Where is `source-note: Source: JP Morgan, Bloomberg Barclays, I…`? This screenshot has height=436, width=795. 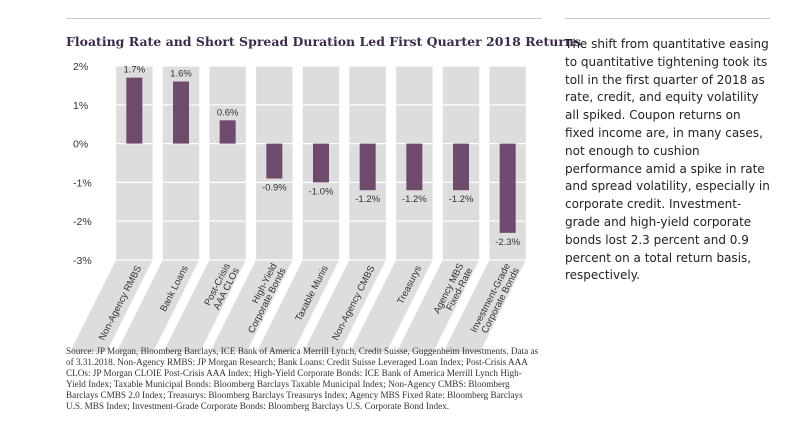
source-note: Source: JP Morgan, Bloomberg Barclays, I… is located at coordinates (302, 378).